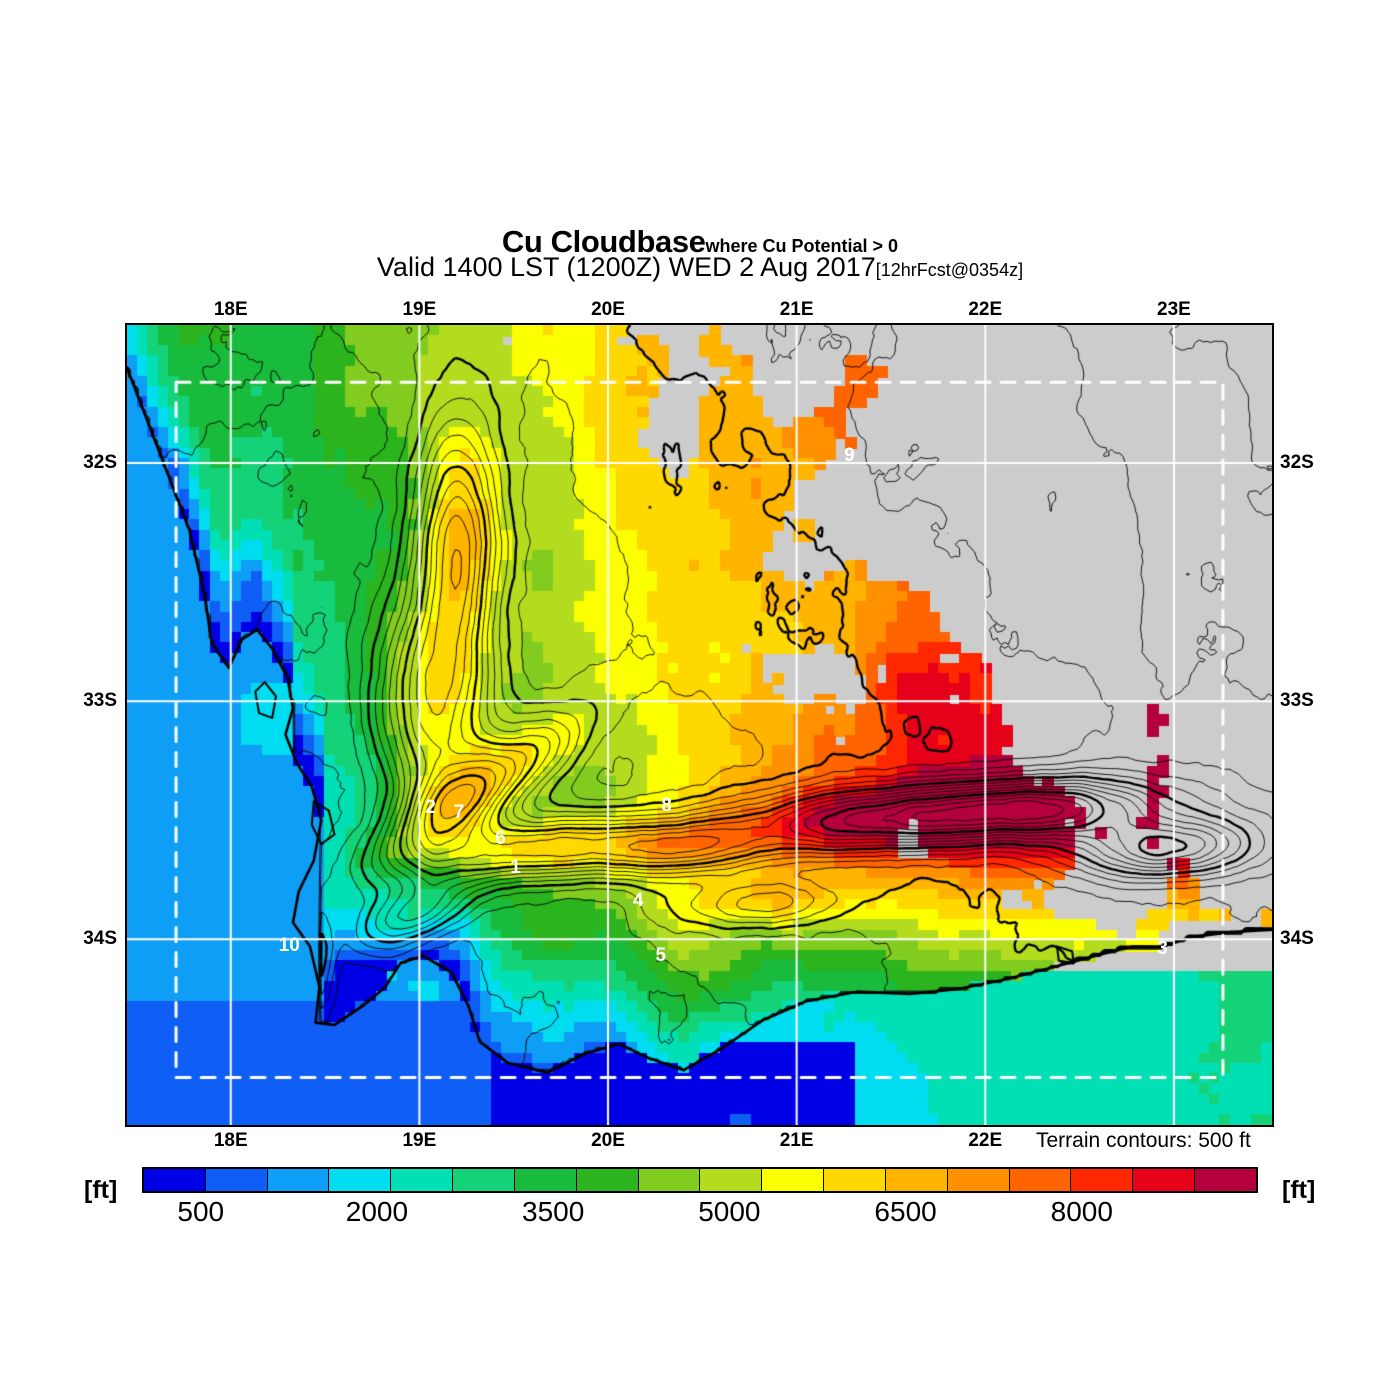  I want to click on title-condition: where Cu Potential > 0, so click(802, 246).